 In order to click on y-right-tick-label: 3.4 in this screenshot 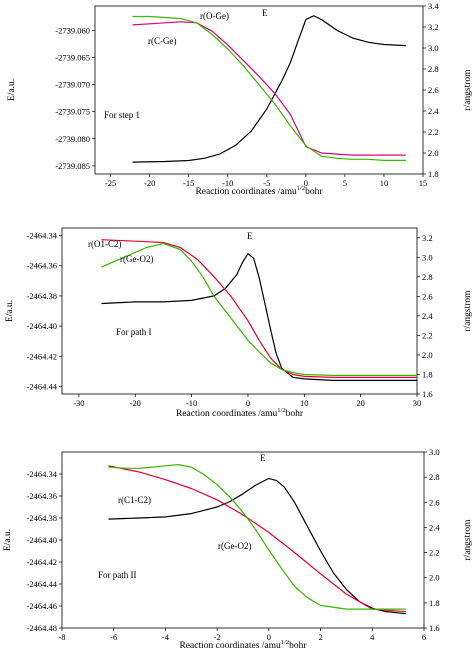, I will do `click(433, 6)`.